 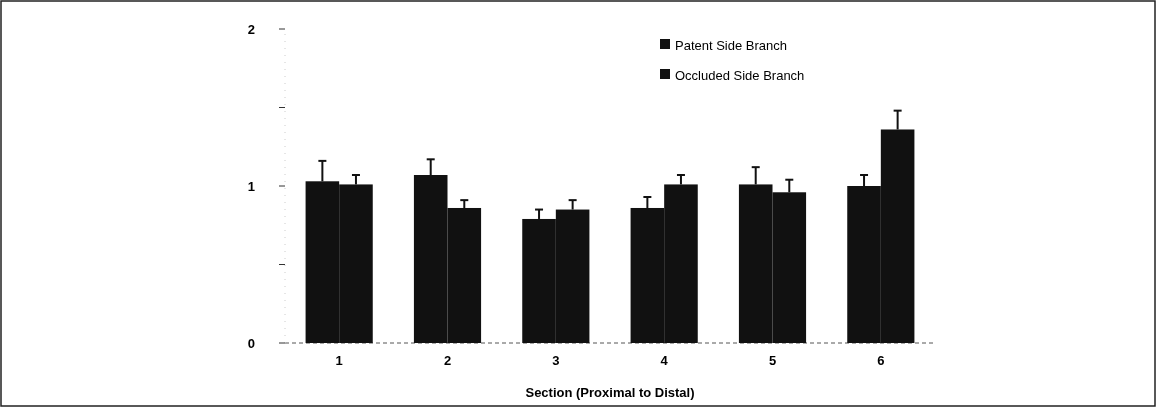 What do you see at coordinates (251, 29) in the screenshot?
I see `y-tick-label: 2` at bounding box center [251, 29].